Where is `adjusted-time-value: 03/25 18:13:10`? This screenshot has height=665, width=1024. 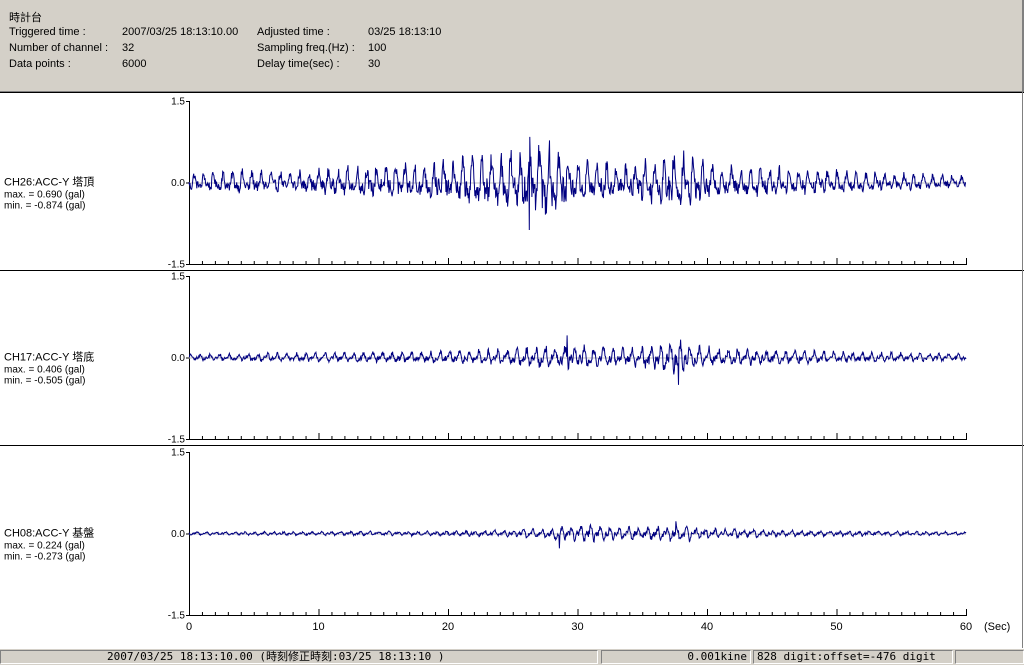
adjusted-time-value: 03/25 18:13:10 is located at coordinates (405, 32).